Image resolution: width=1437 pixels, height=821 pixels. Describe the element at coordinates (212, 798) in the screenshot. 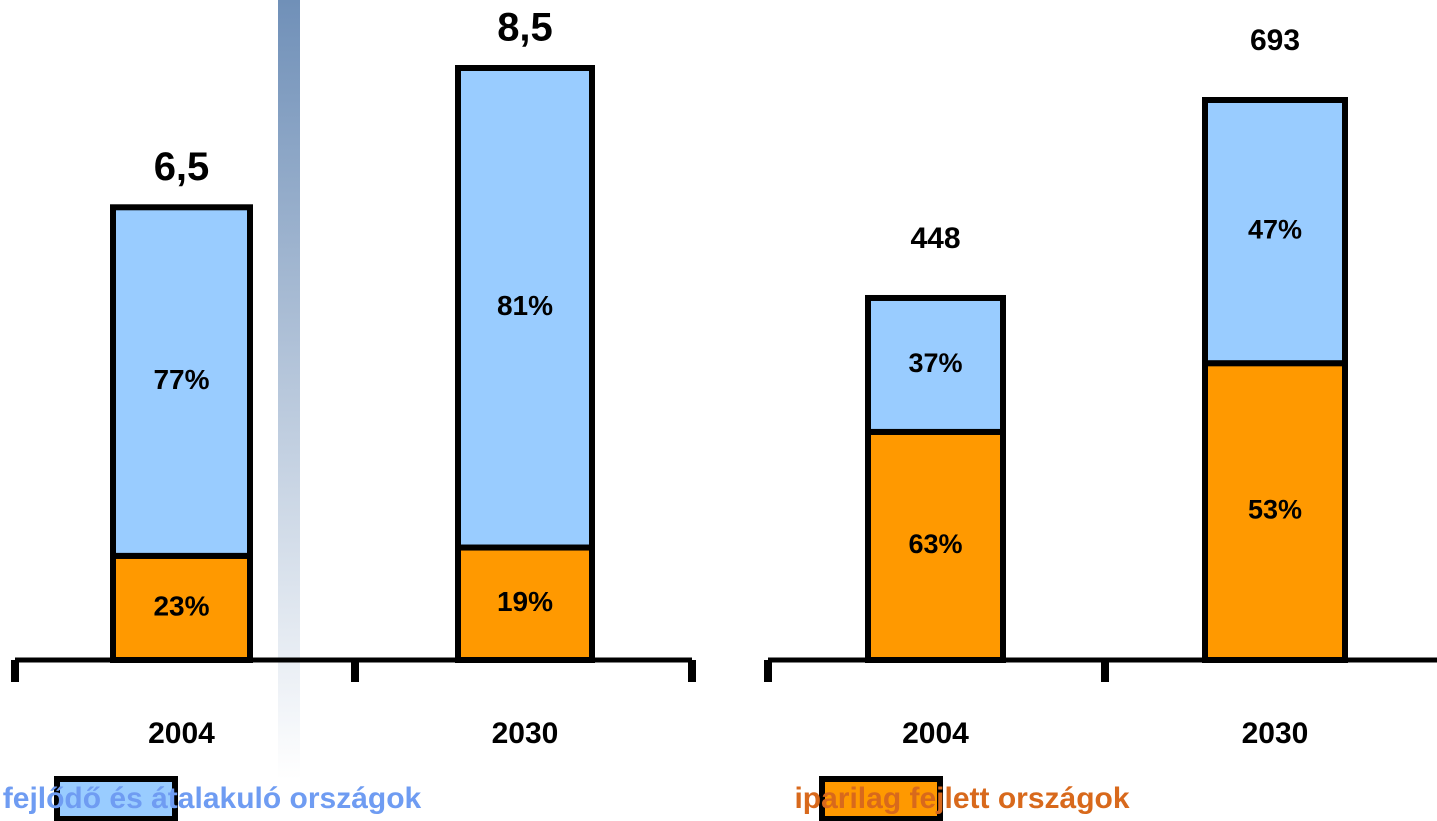

I see `legend-label: fejlődő és átalakuló országok` at that location.